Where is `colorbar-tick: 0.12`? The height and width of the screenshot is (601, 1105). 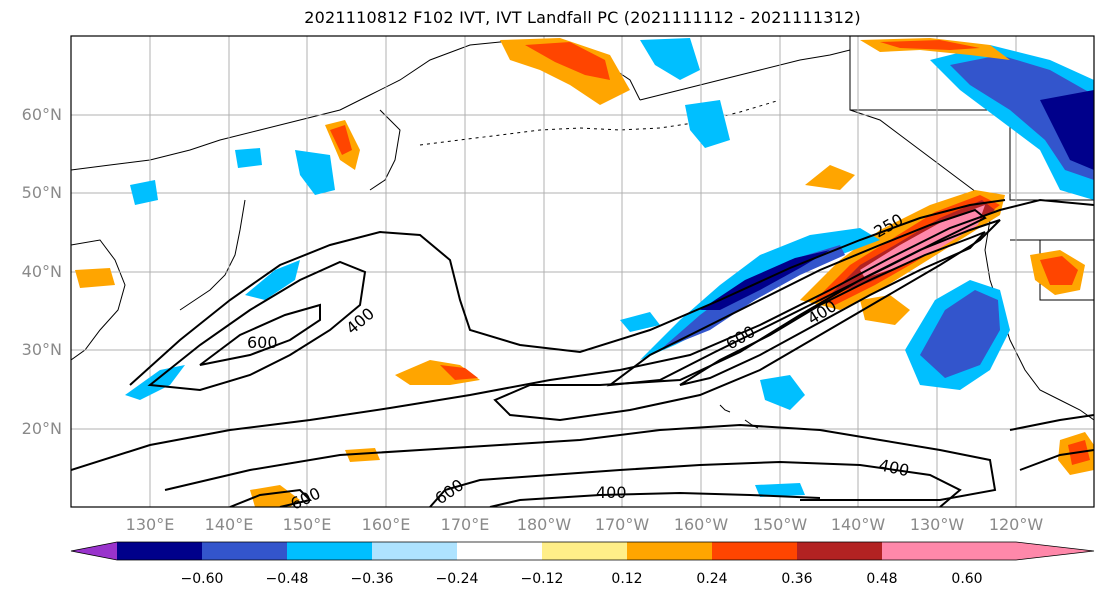
colorbar-tick: 0.12 is located at coordinates (627, 579).